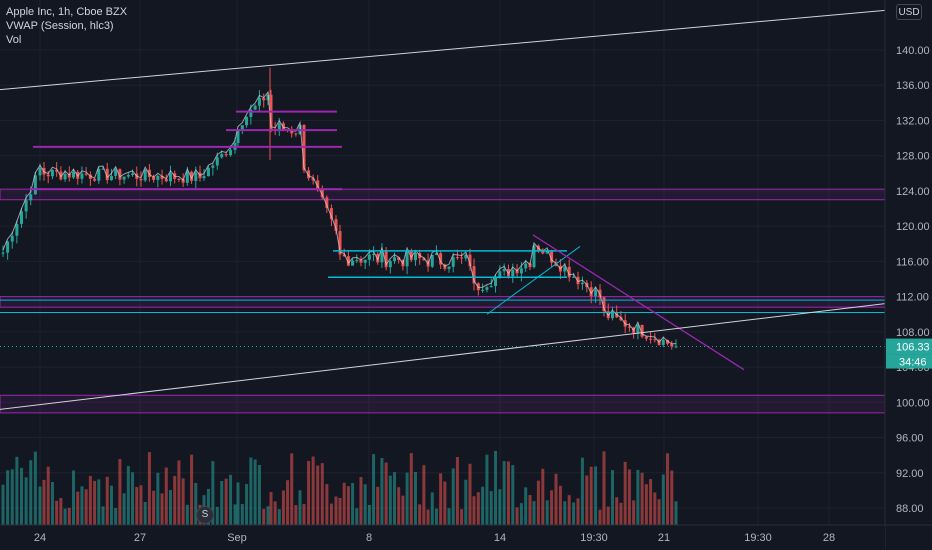  What do you see at coordinates (829, 538) in the screenshot?
I see `time-tick-label: 28` at bounding box center [829, 538].